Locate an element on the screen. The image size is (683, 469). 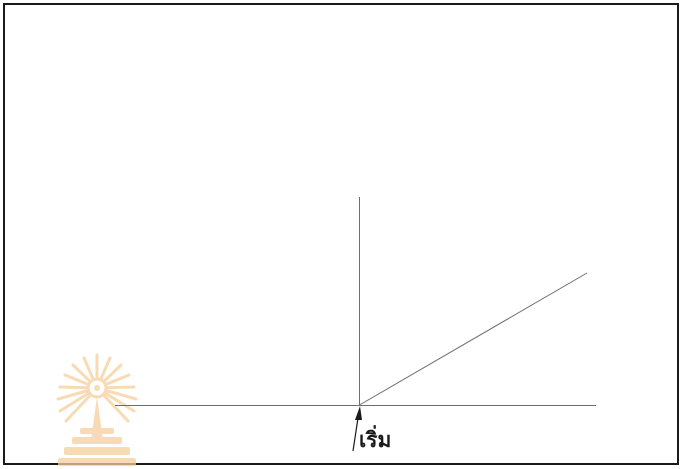
start-label: เริ่ม is located at coordinates (375, 440).